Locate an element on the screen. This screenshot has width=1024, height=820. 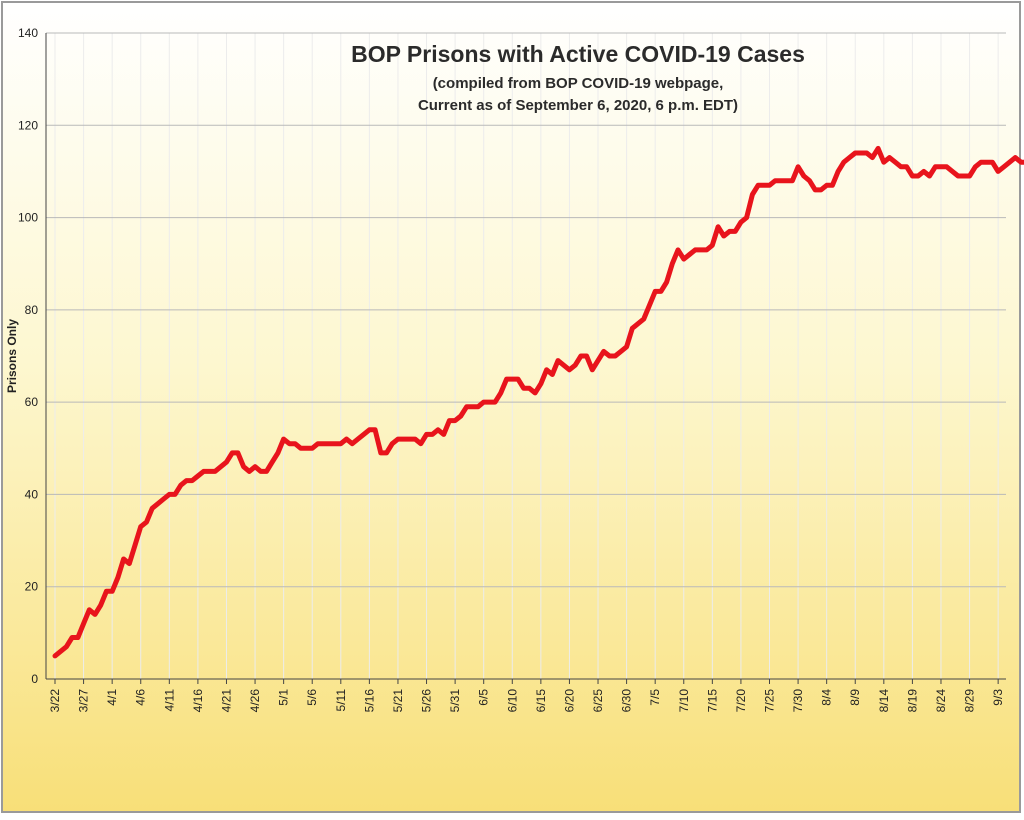
chart-title: BOP Prisons with Active COVID-19 Cases is located at coordinates (578, 54).